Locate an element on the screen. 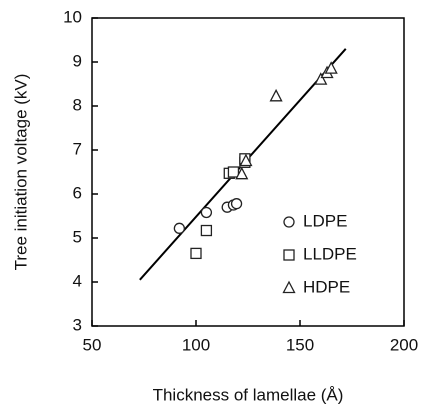  y-tick-label: 3 is located at coordinates (77, 324).